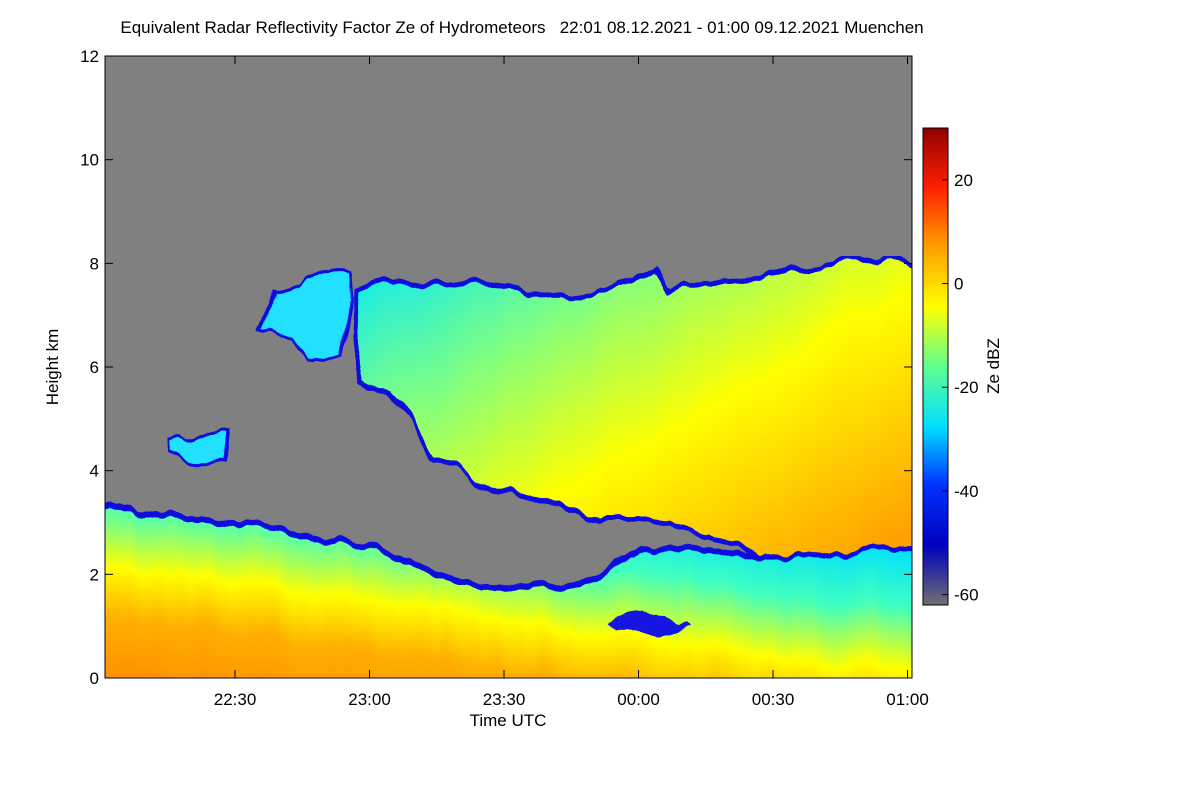 This screenshot has height=805, width=1200. I want to click on colorbar, so click(935, 366).